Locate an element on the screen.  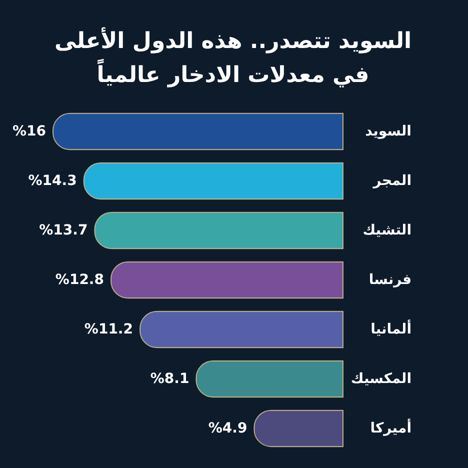
y-tick-label: ألمانيا is located at coordinates (391, 329).